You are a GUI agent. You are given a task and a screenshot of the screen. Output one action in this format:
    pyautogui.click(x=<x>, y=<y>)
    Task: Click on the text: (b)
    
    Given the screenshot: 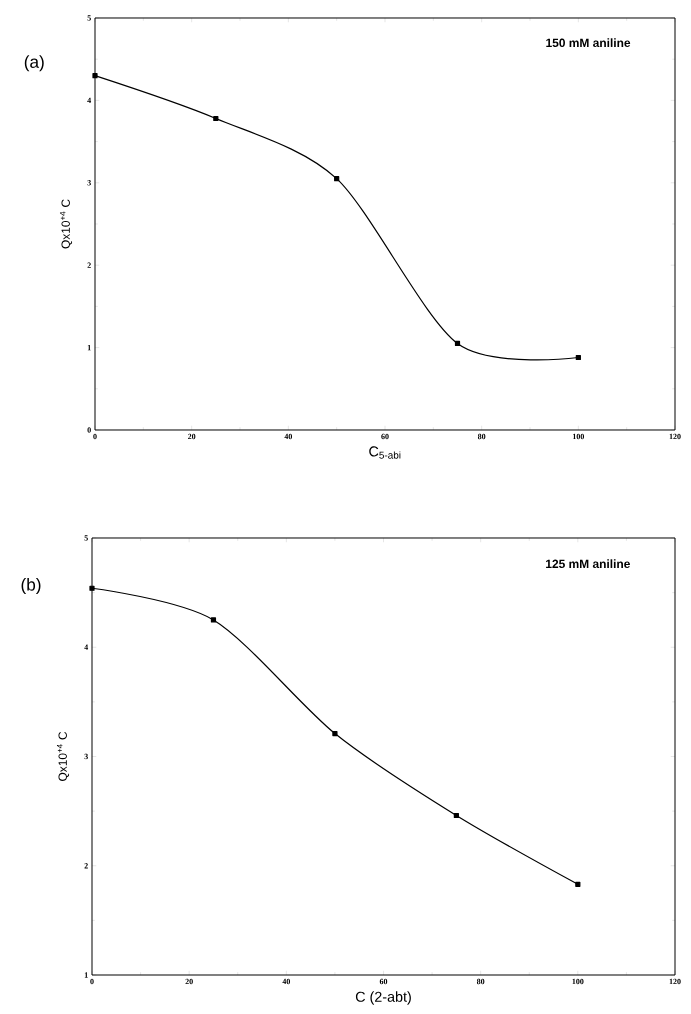 What is the action you would take?
    pyautogui.click(x=31, y=586)
    